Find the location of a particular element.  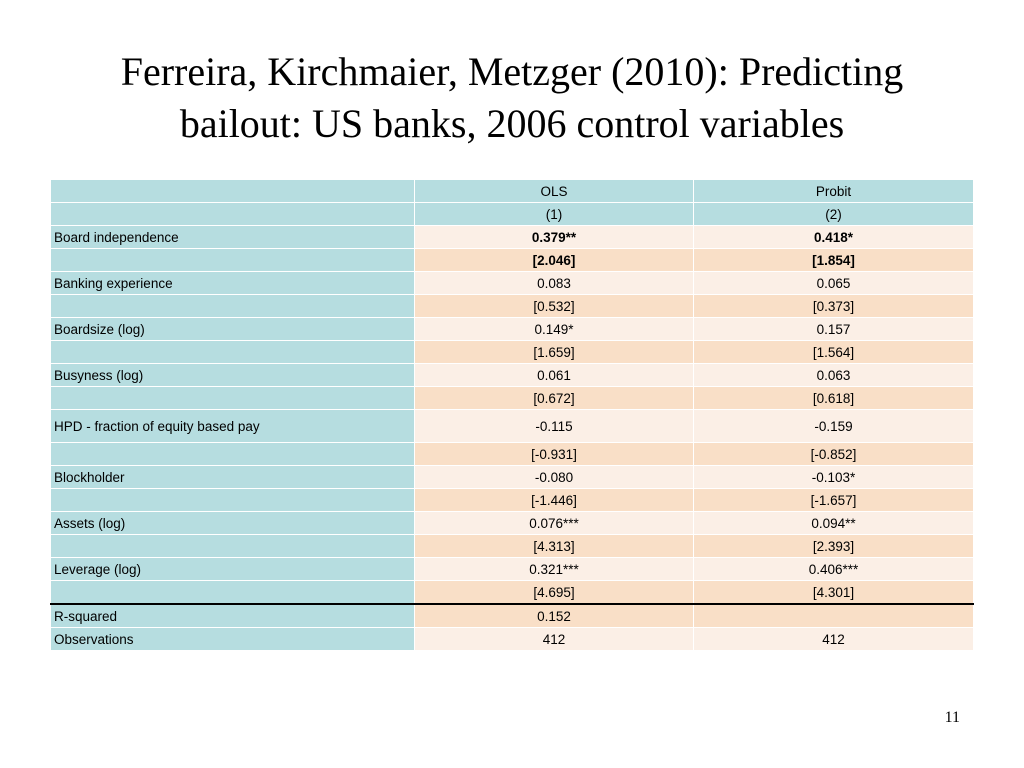

table-row: Leverage (log) 0.321*** 0.406*** is located at coordinates (512, 569).